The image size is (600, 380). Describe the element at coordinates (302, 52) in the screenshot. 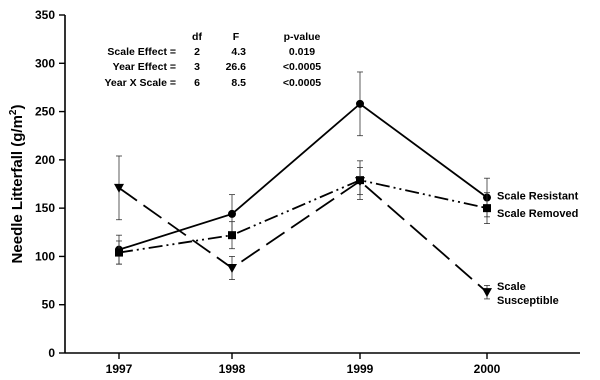

I see `stats-row-p: 0.019` at that location.